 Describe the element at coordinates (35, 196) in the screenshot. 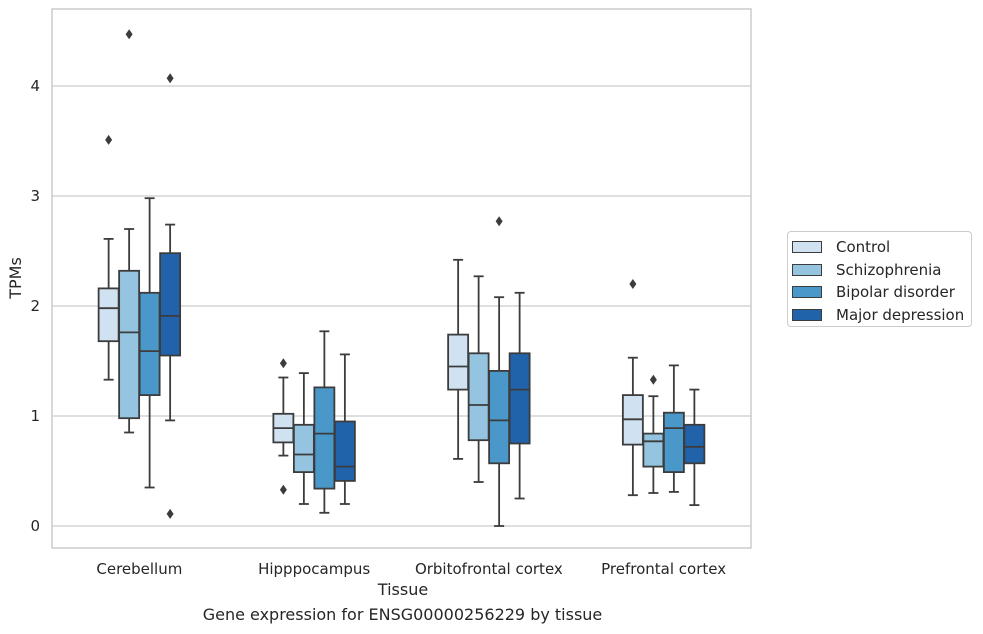

I see `y-tick-label-3: 3` at that location.